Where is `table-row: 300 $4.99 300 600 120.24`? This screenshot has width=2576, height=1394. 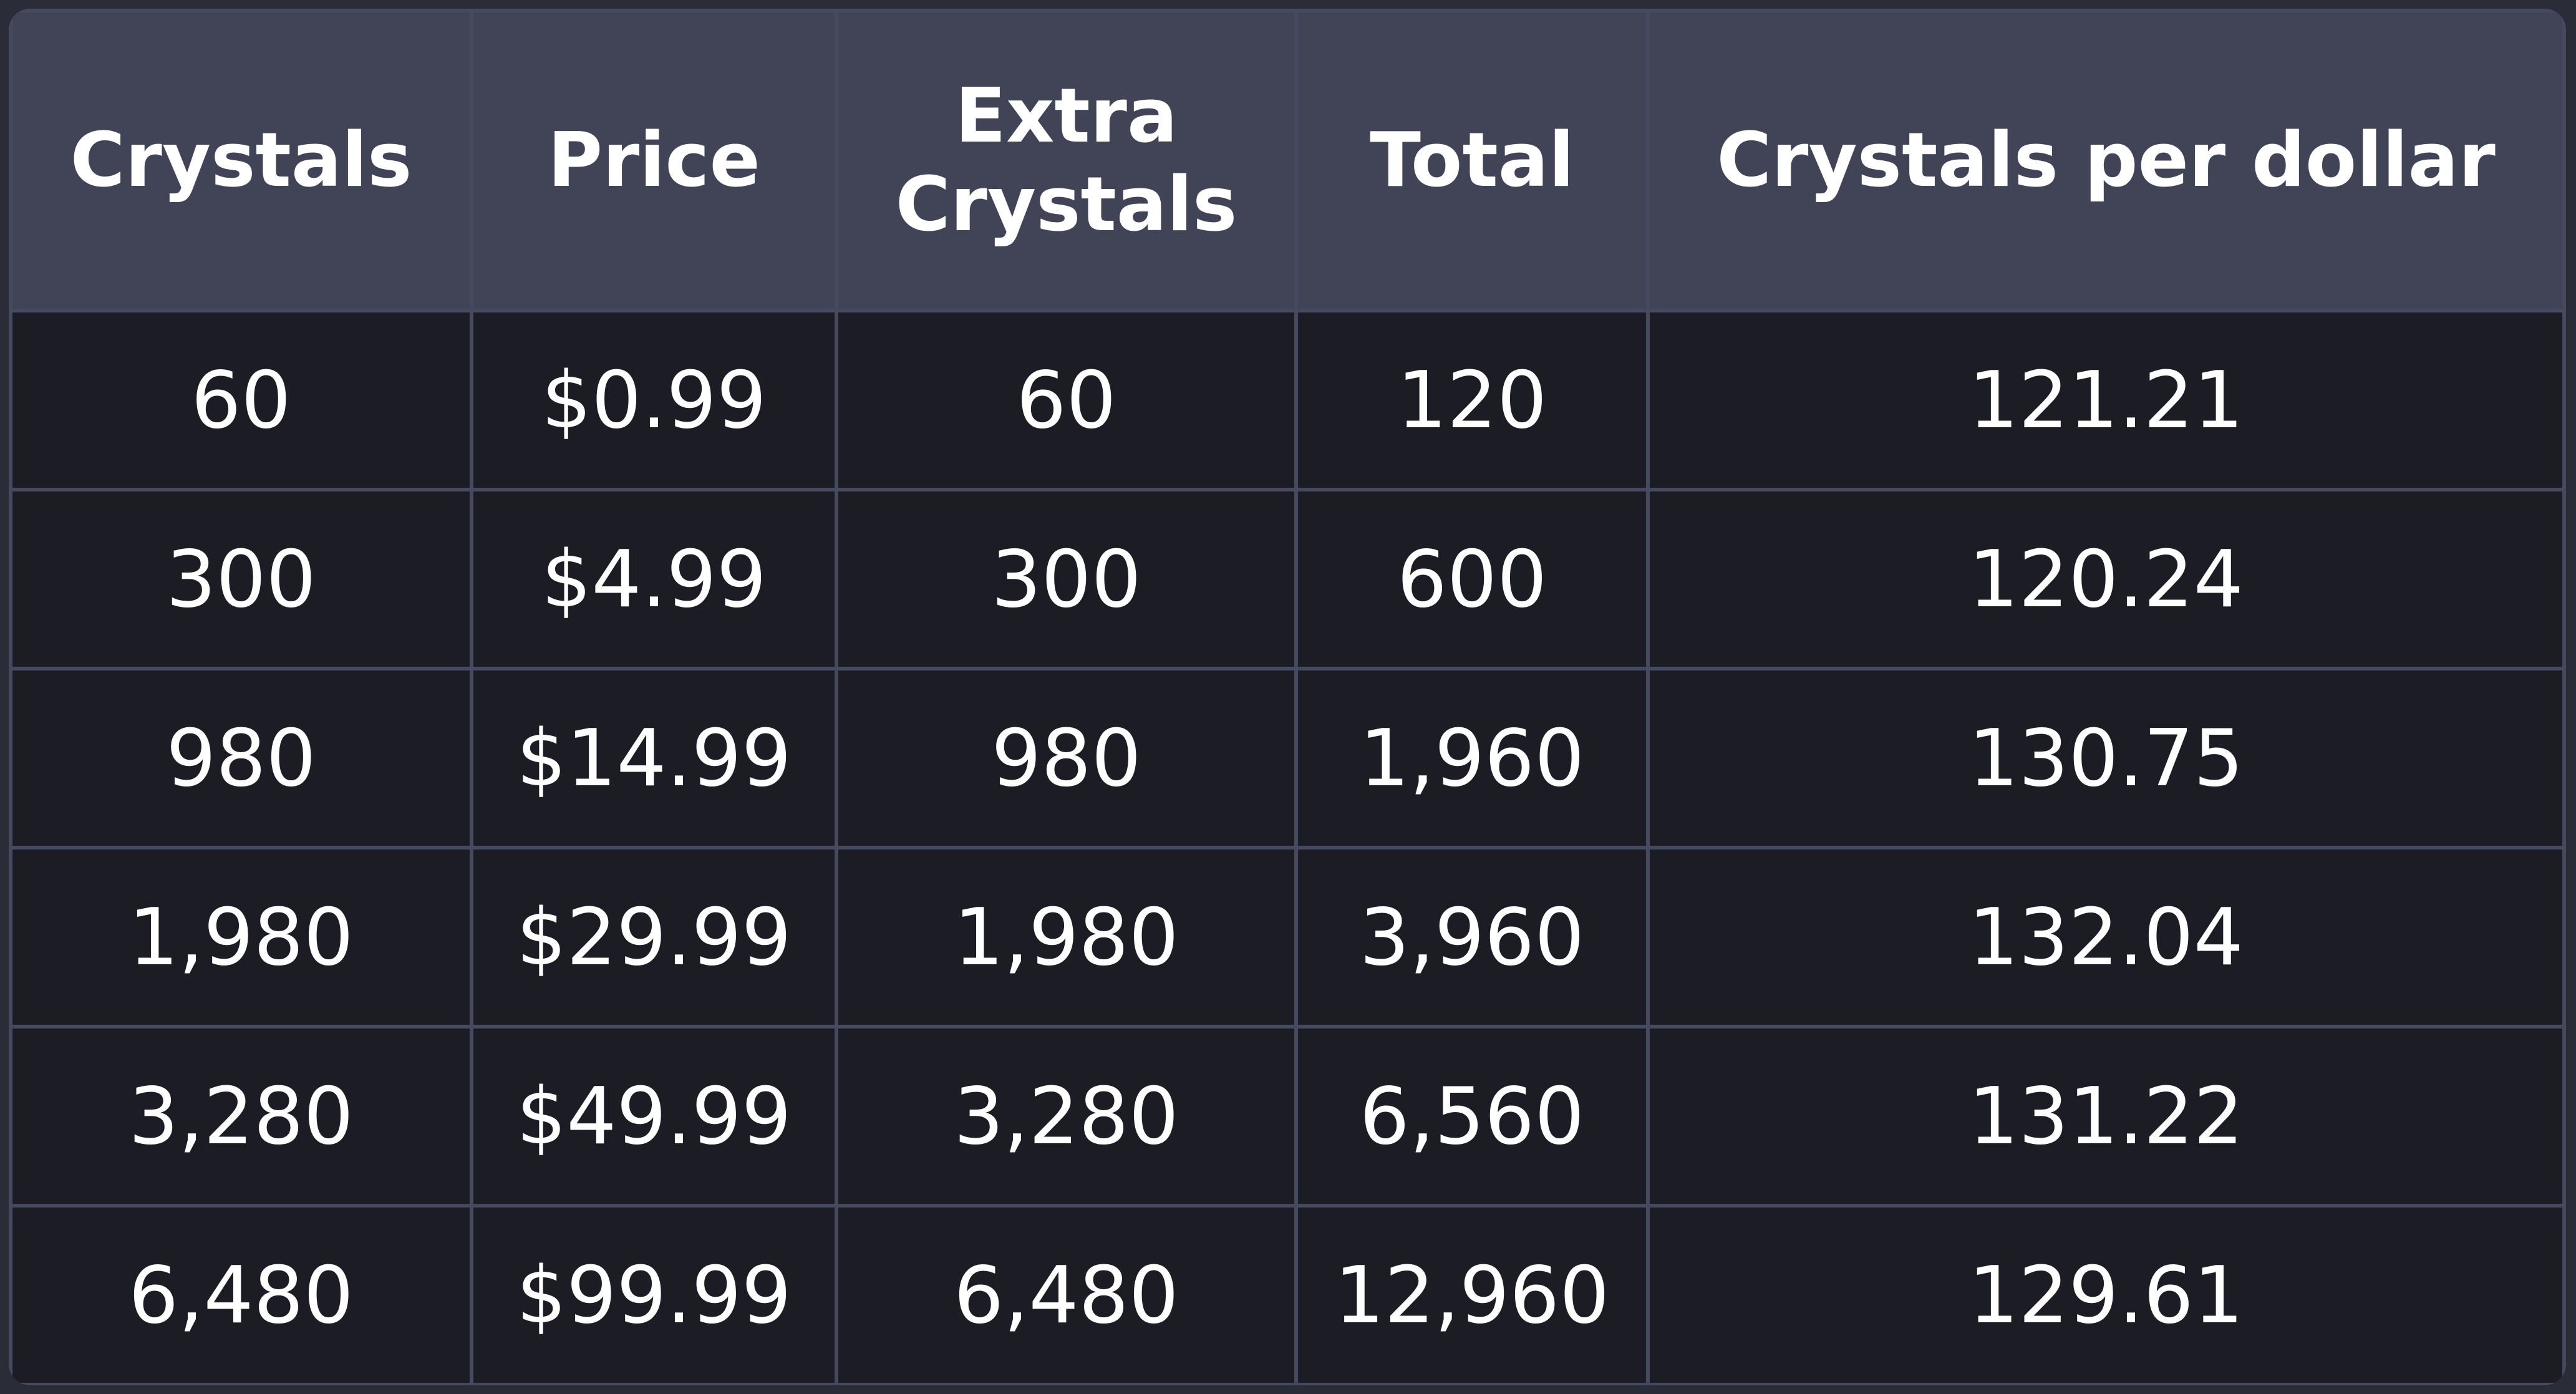
table-row: 300 $4.99 300 600 120.24 is located at coordinates (1287, 579).